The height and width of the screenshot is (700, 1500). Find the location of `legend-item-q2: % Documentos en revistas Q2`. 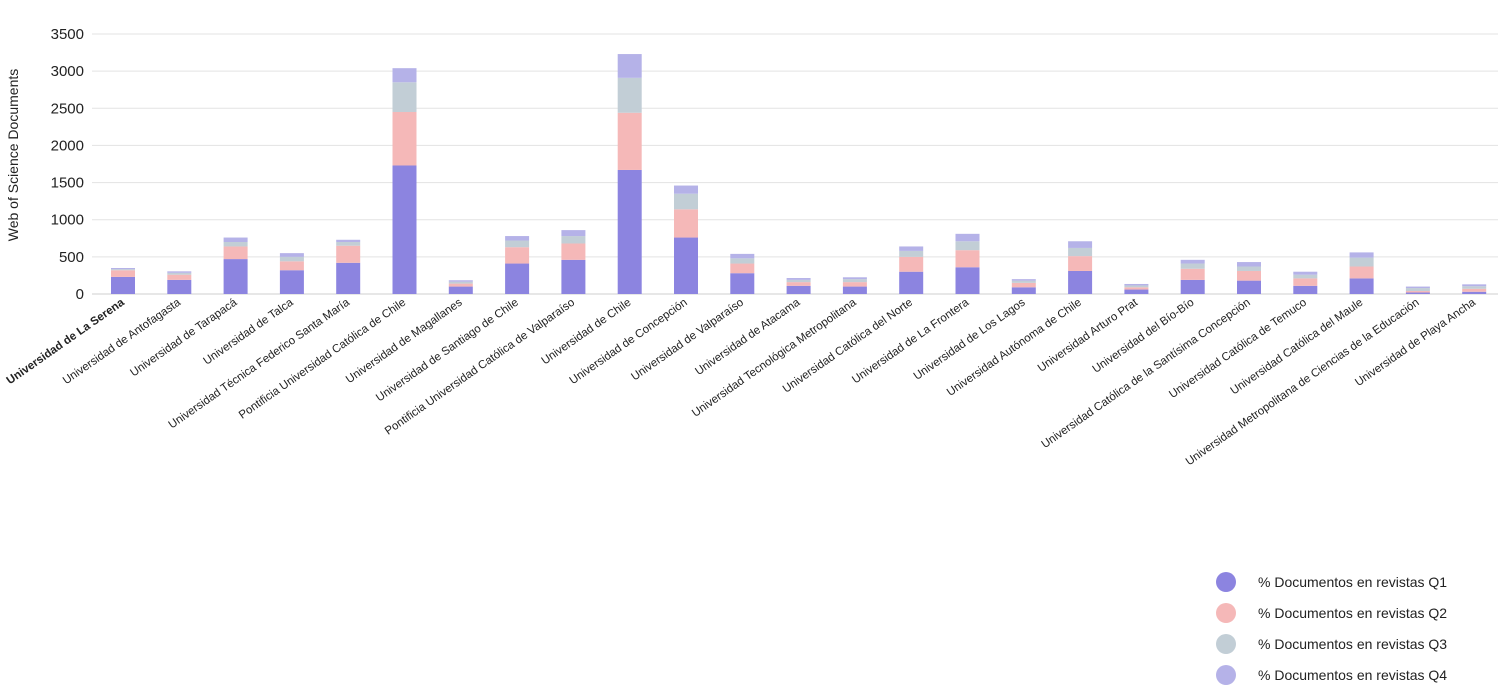

legend-item-q2: % Documentos en revistas Q2 is located at coordinates (1331, 612).